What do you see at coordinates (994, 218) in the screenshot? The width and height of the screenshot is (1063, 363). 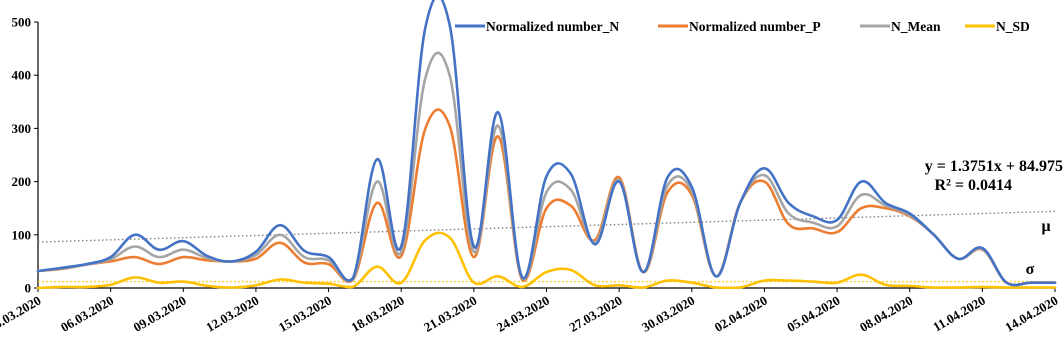 I see `annotations: y = 1.3751x + 84.975 R² = 0.0414 μ σ` at bounding box center [994, 218].